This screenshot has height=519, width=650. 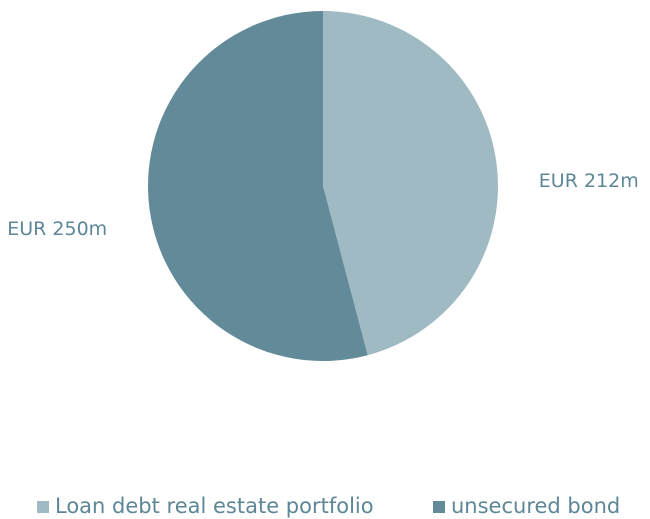 What do you see at coordinates (214, 506) in the screenshot?
I see `legend-label: Loan debt real estate portfolio` at bounding box center [214, 506].